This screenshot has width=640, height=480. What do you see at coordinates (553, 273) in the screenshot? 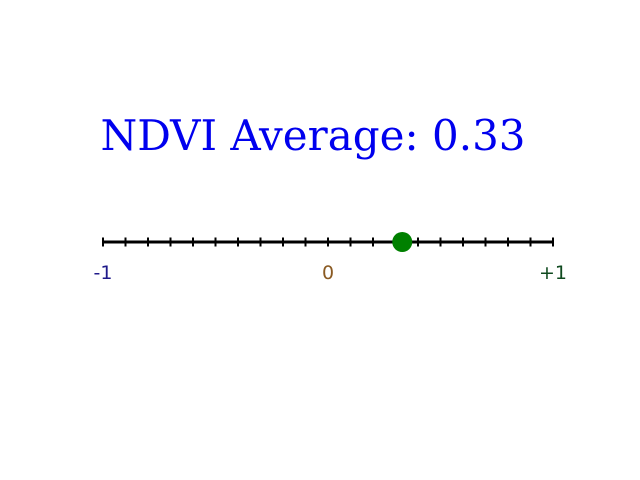
I see `tick-label: +1` at bounding box center [553, 273].